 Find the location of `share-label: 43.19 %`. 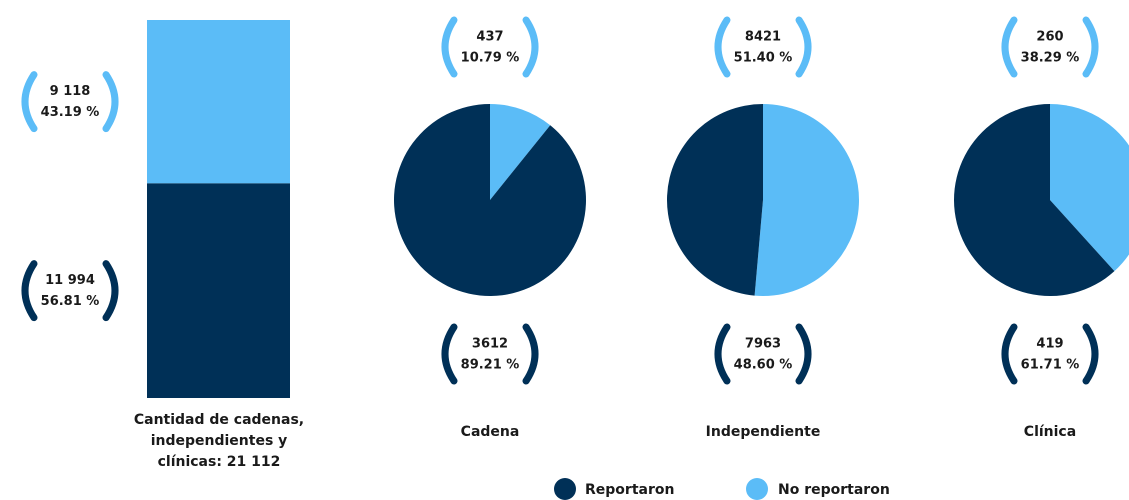

share-label: 43.19 % is located at coordinates (70, 112).